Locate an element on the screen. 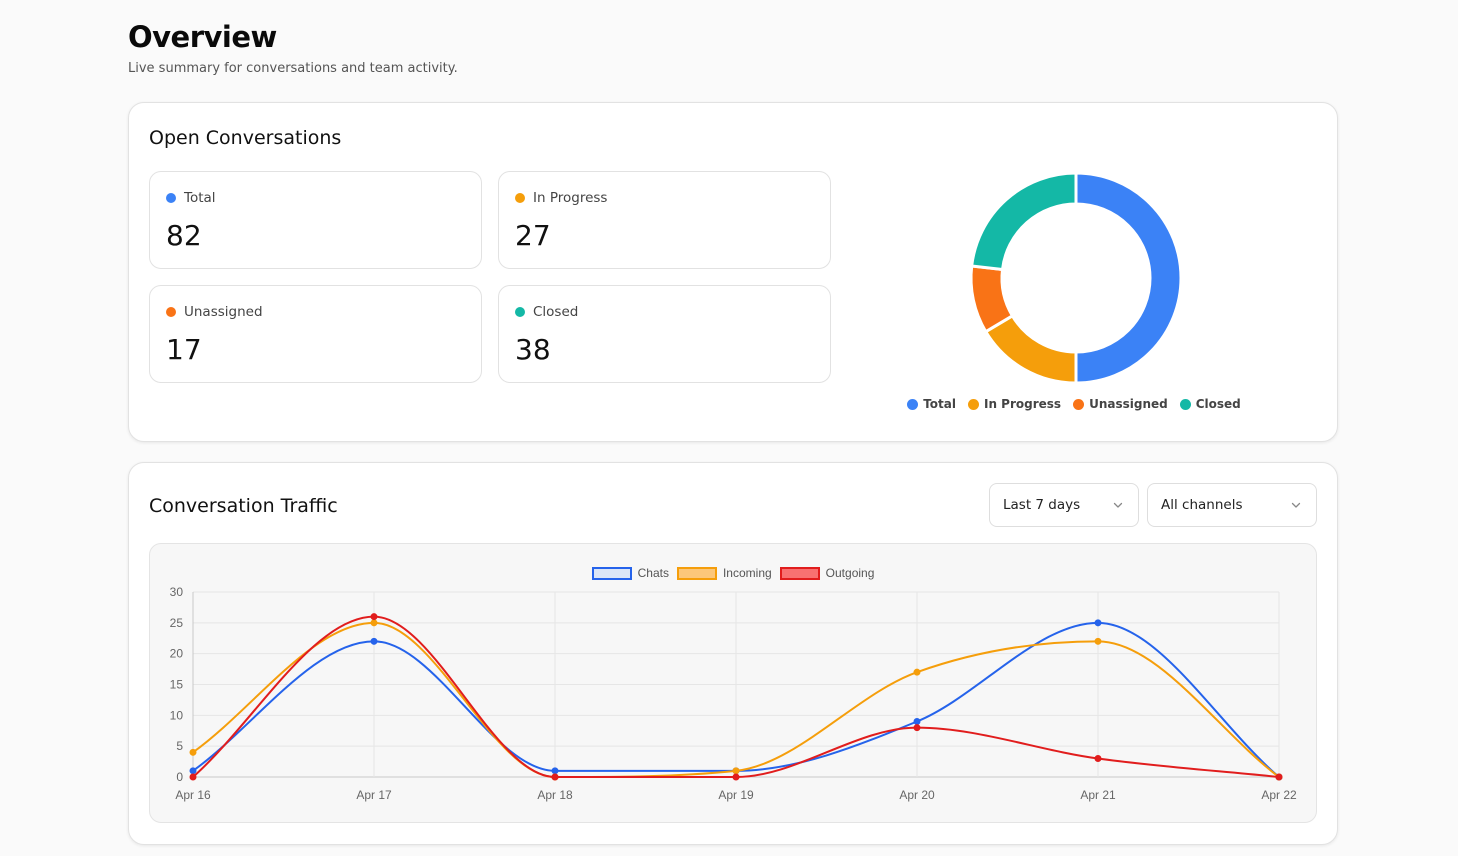 The height and width of the screenshot is (856, 1458). channel-value: All channels is located at coordinates (1202, 505).